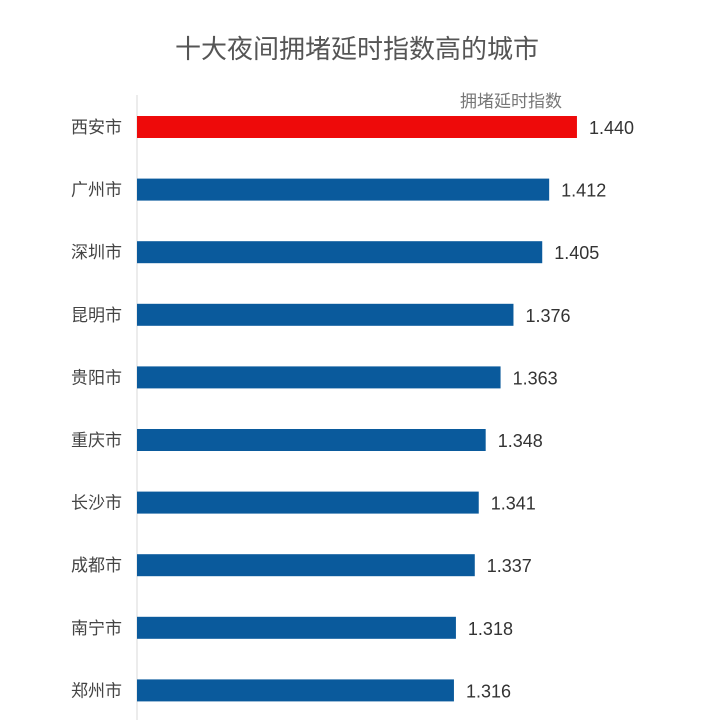  I want to click on data-label: 1.341, so click(513, 504).